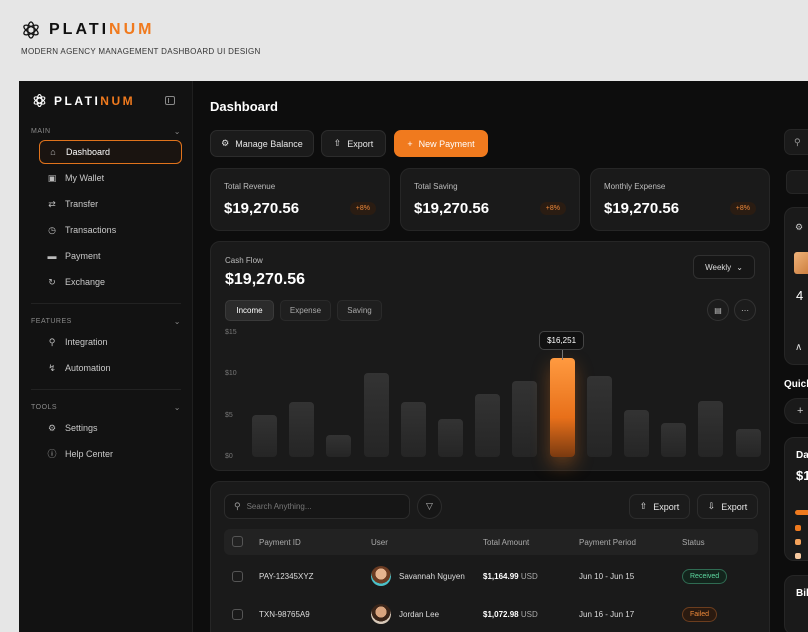 The height and width of the screenshot is (632, 808). I want to click on card-network-icon: ∧, so click(799, 347).